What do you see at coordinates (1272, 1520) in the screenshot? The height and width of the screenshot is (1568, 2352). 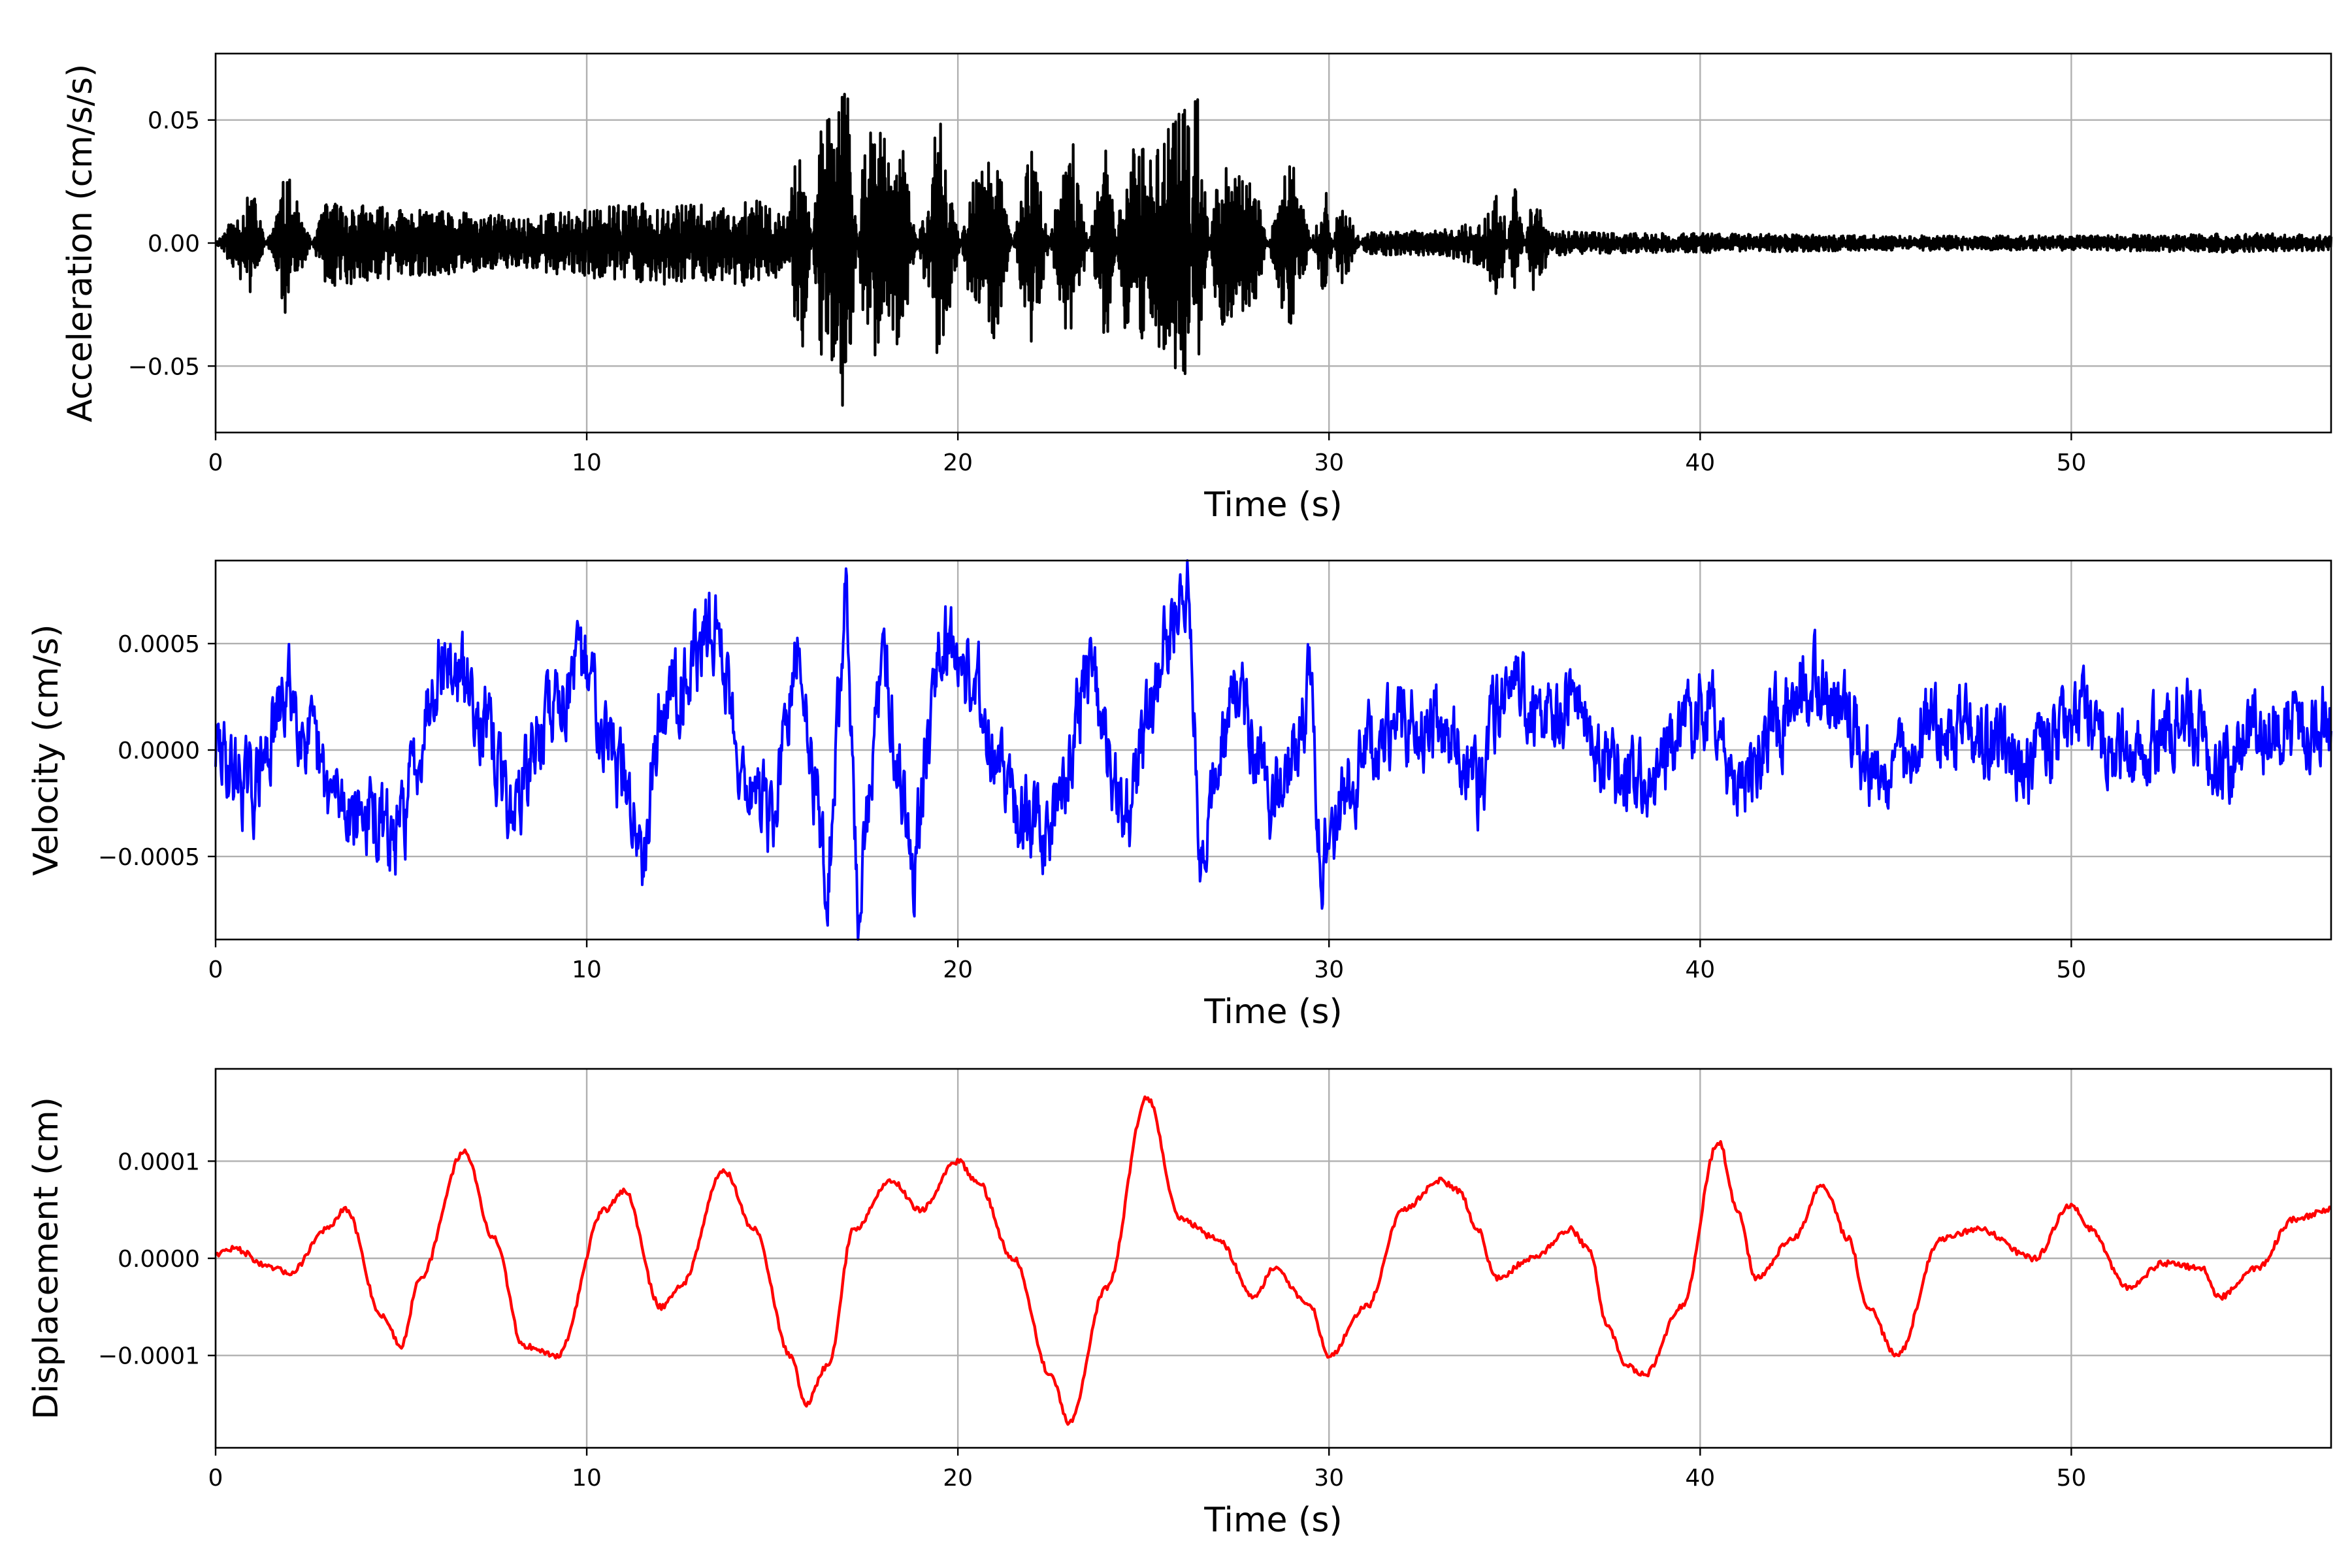 I see `displacement-xlabel: Time (s)` at bounding box center [1272, 1520].